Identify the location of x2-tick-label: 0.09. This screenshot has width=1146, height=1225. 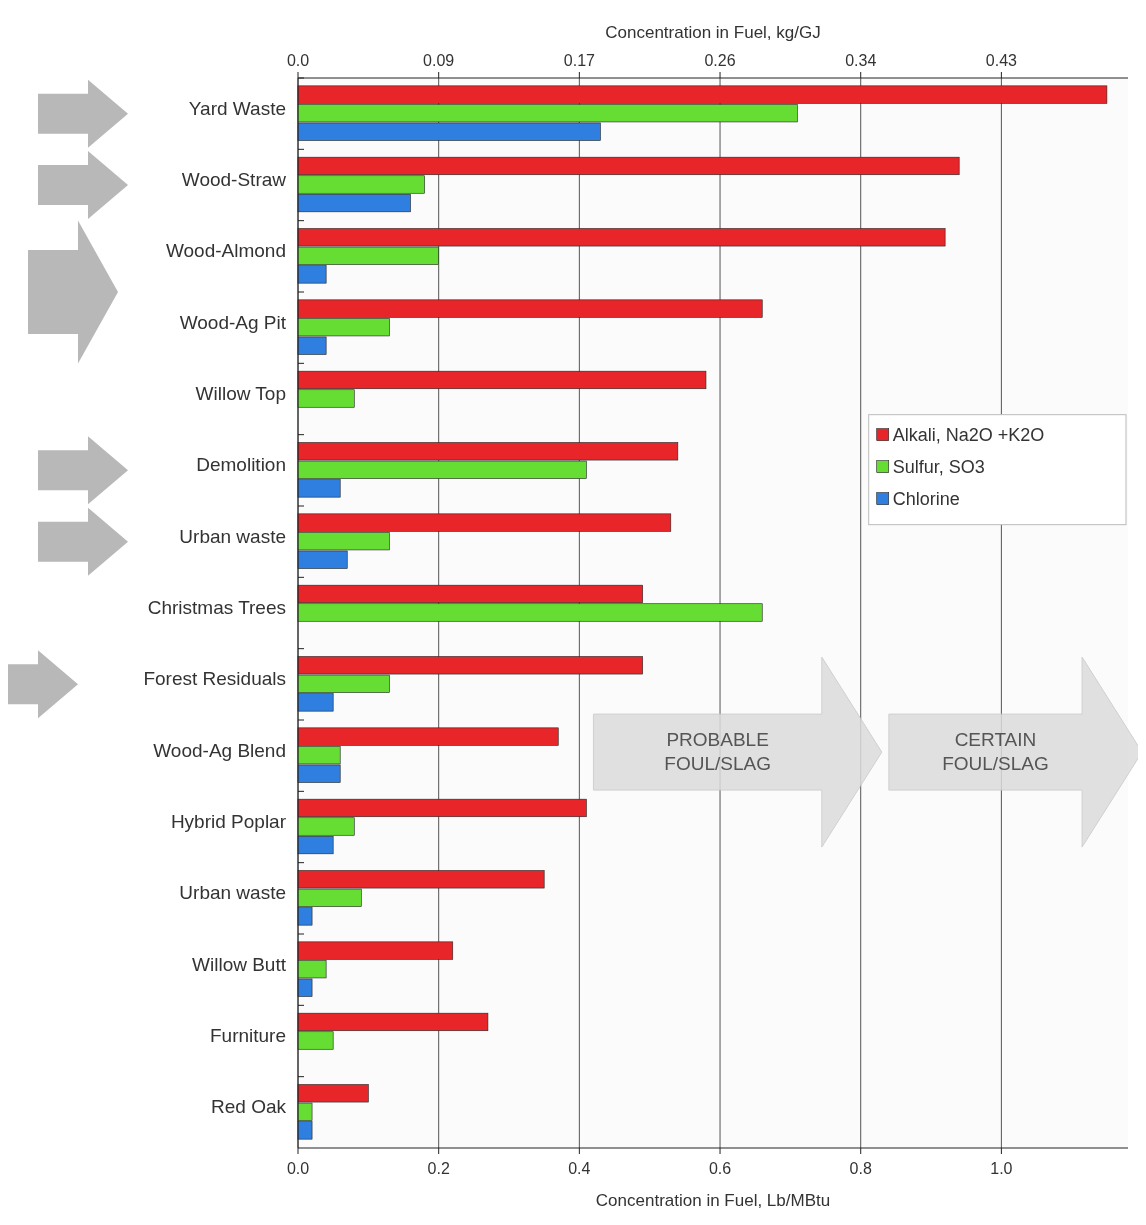
(439, 60).